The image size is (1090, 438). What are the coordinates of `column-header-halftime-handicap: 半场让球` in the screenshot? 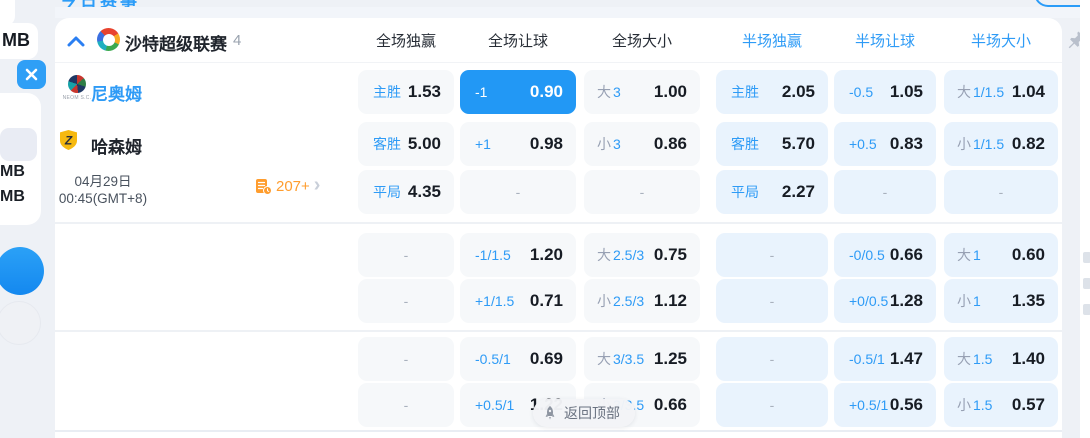 It's located at (884, 41).